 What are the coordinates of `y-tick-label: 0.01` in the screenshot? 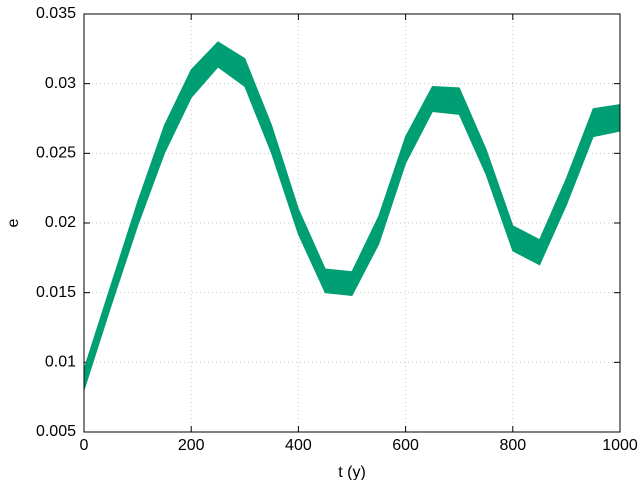 It's located at (60, 362).